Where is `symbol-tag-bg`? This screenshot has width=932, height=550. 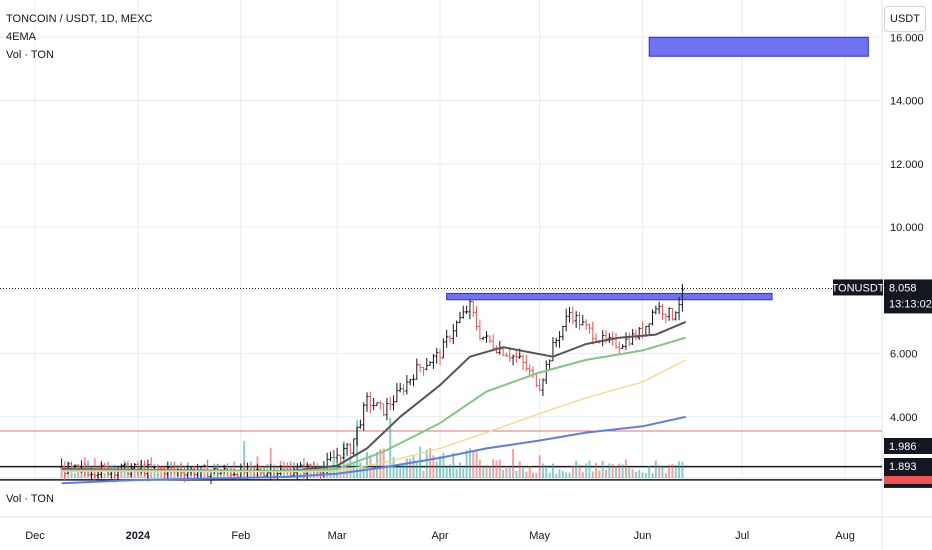
symbol-tag-bg is located at coordinates (858, 287).